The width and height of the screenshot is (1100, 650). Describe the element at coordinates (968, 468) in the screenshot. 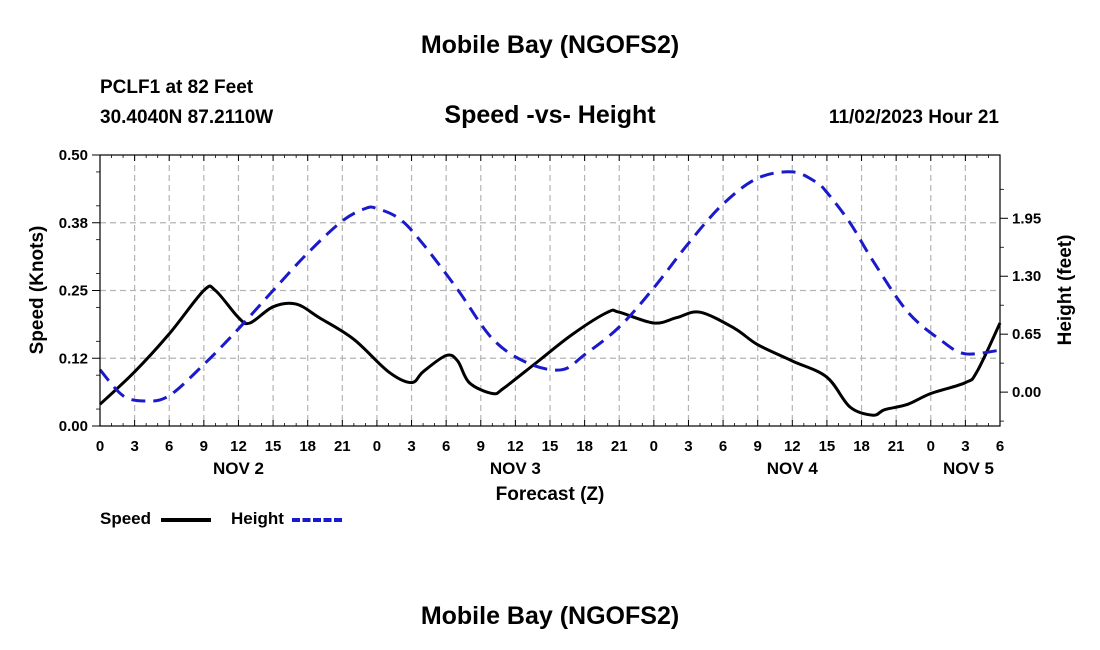

I see `x-date-label: NOV 5` at that location.